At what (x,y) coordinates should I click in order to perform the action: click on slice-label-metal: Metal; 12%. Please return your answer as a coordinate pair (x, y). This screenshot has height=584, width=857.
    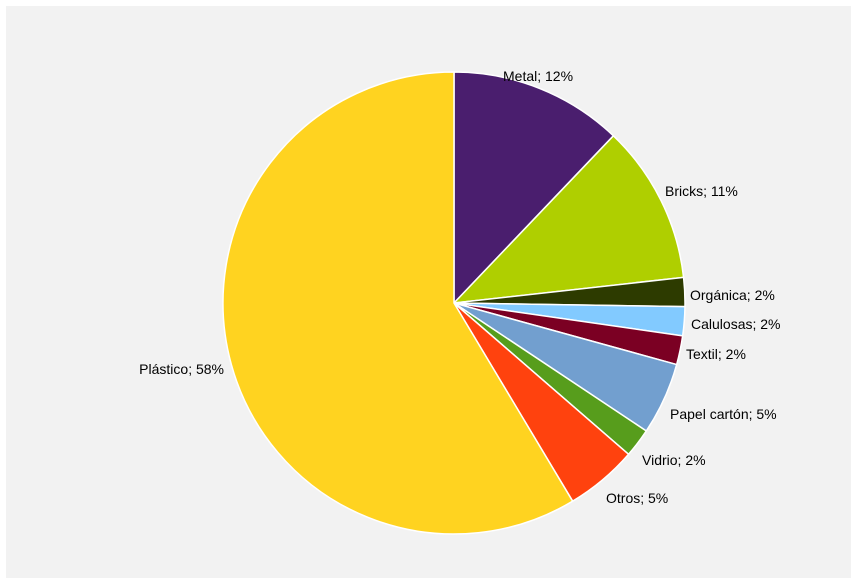
    Looking at the image, I should click on (538, 76).